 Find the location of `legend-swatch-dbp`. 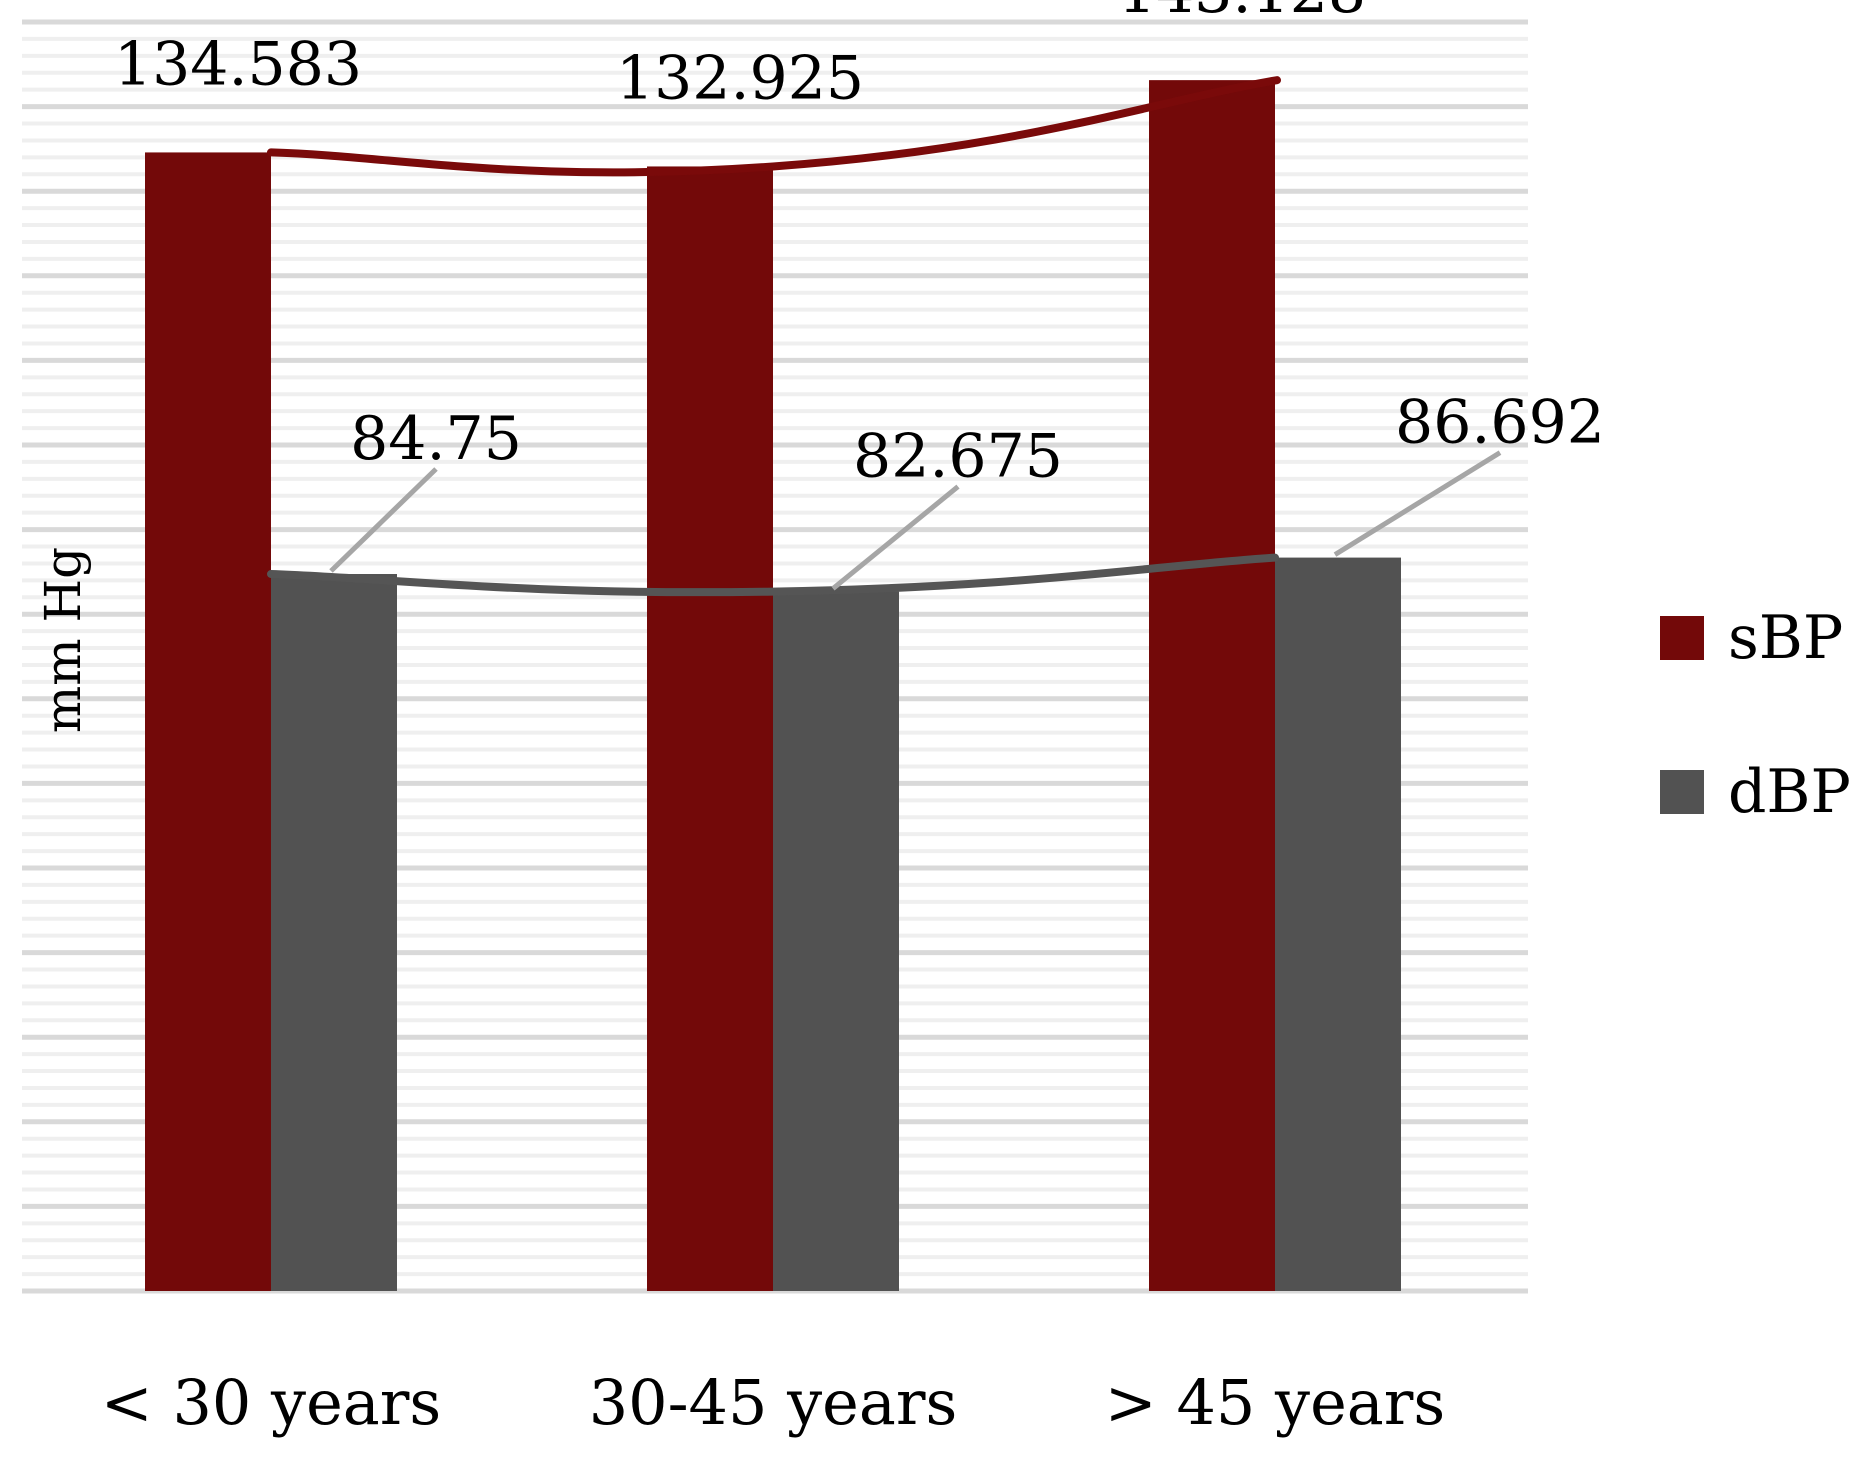

legend-swatch-dbp is located at coordinates (1682, 792).